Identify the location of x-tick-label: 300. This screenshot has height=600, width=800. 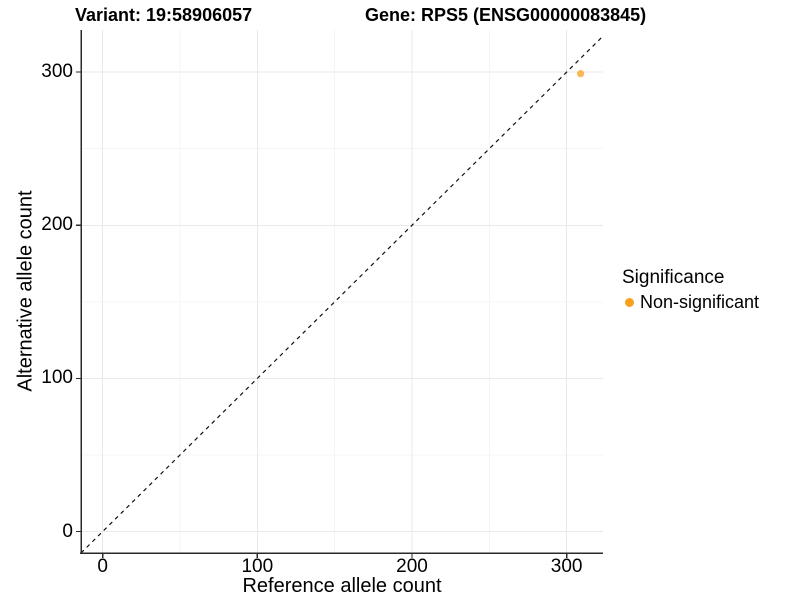
(566, 566).